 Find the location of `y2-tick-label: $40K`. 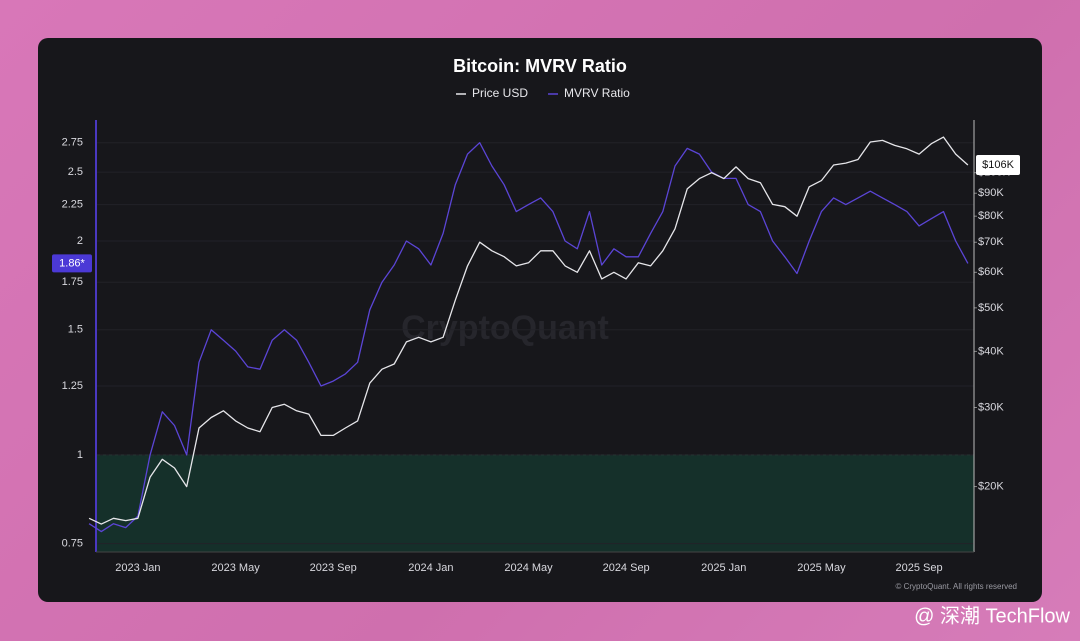

y2-tick-label: $40K is located at coordinates (991, 351).